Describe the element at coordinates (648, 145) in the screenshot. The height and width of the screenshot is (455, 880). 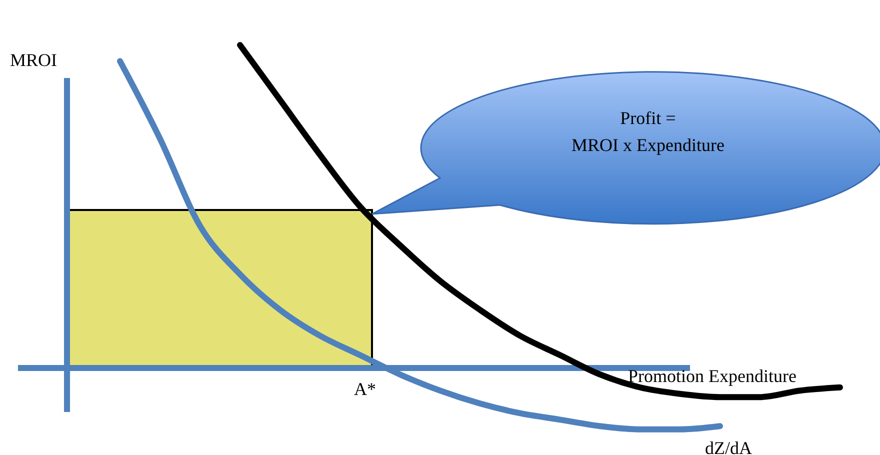
I see `annotation: MROI x Expenditure` at that location.